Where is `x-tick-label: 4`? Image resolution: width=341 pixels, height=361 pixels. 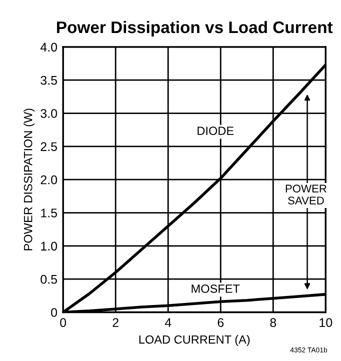 x-tick-label: 4 is located at coordinates (168, 322).